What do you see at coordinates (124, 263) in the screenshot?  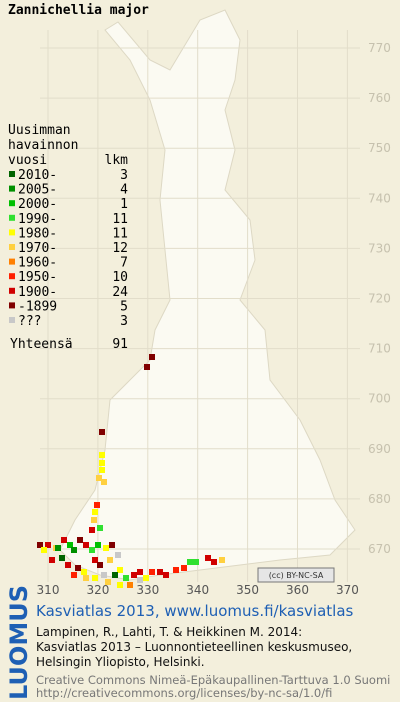 I see `legend-count: 7` at bounding box center [124, 263].